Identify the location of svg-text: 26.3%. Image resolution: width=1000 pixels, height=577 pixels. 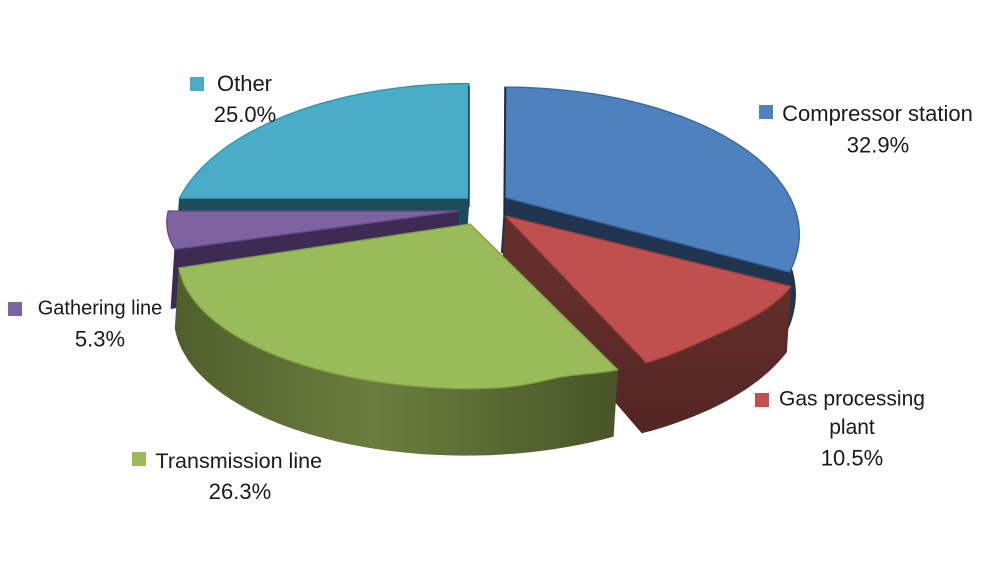
(240, 491).